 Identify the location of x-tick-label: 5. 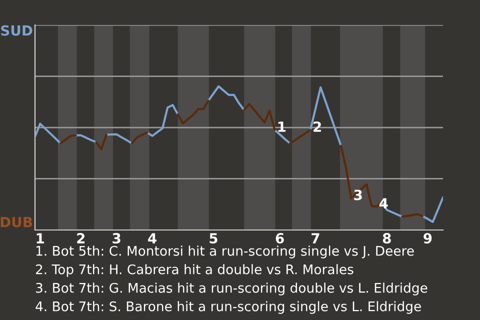
(214, 238).